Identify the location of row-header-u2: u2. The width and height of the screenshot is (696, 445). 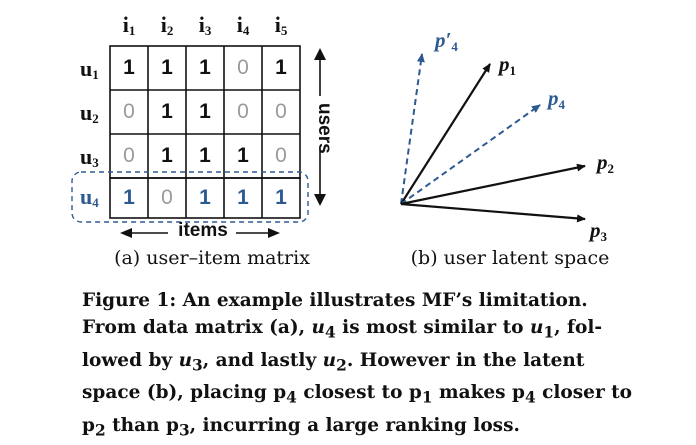
(95, 113).